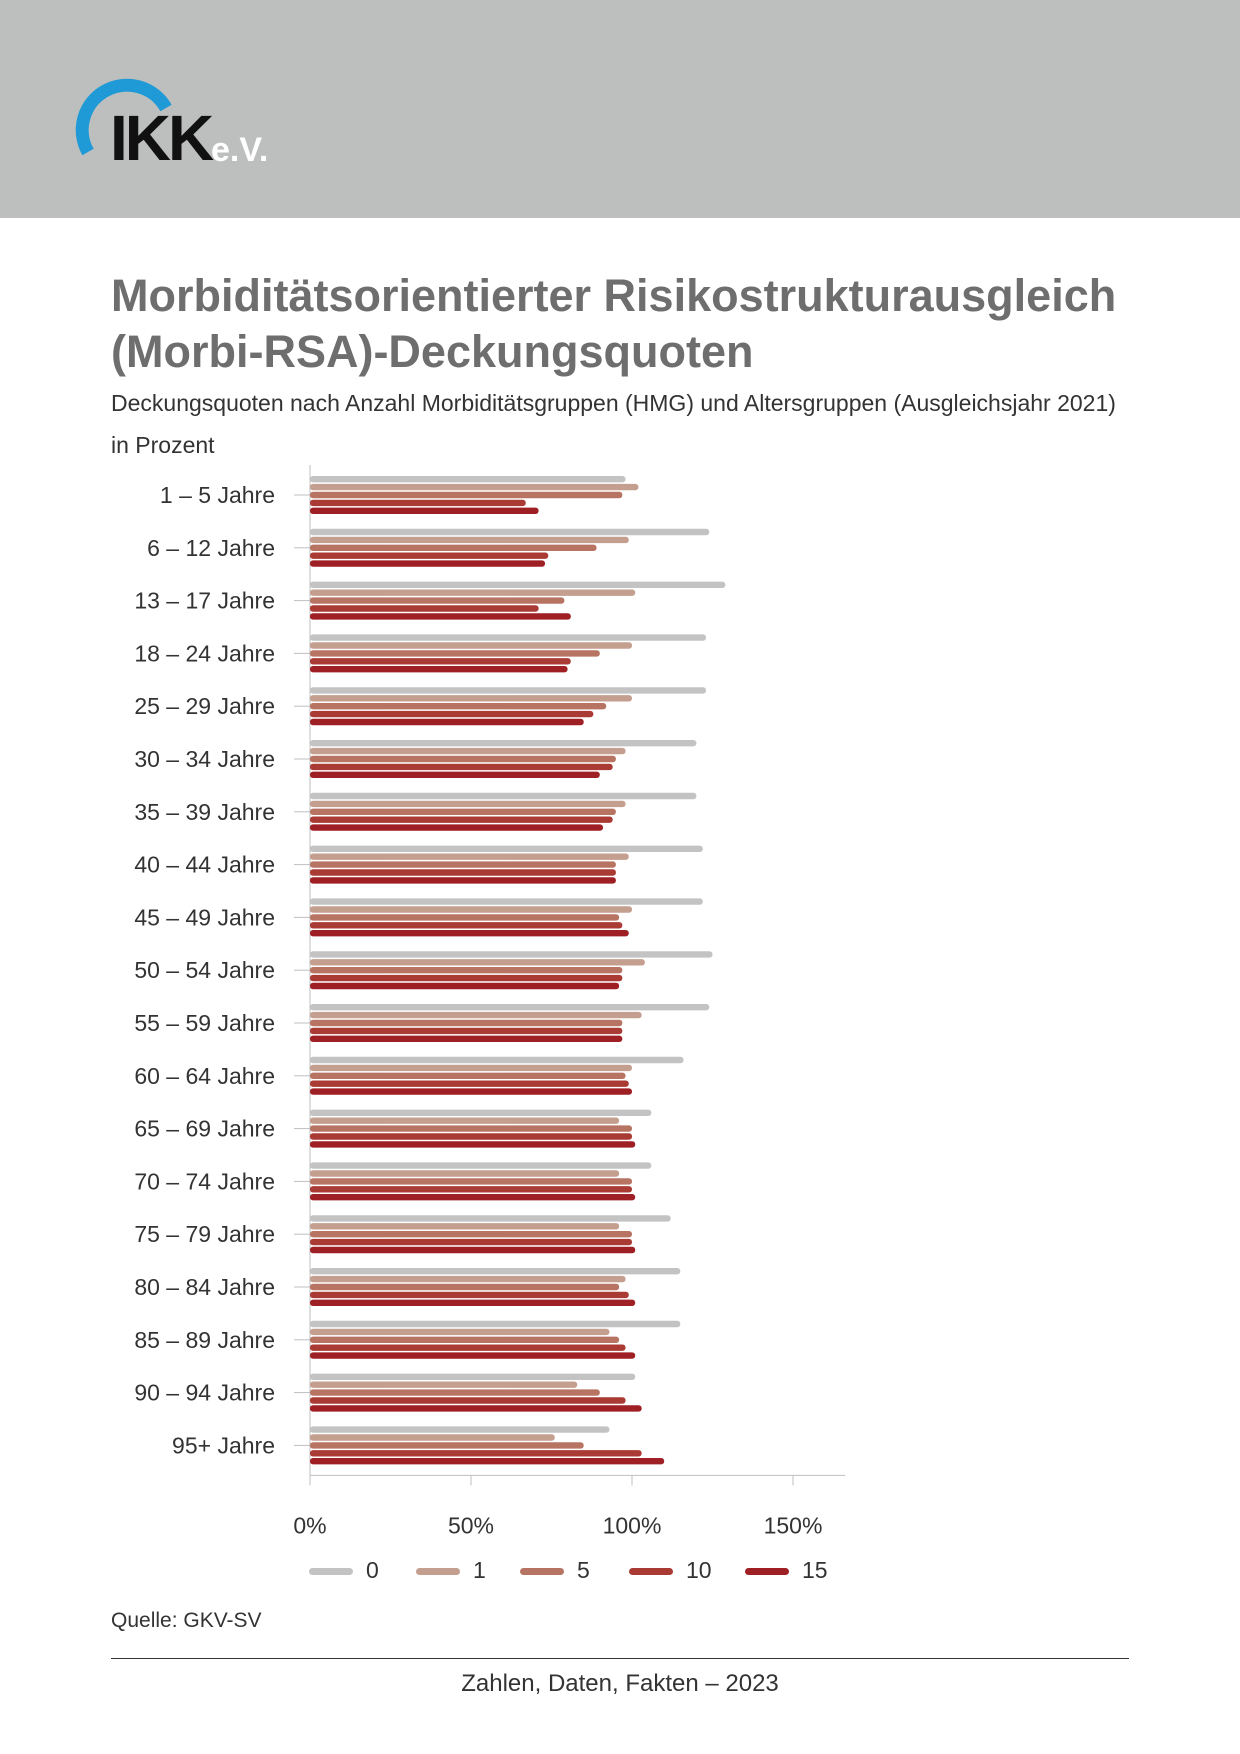 The height and width of the screenshot is (1754, 1240). I want to click on category-label: 45 – 49 Jahre, so click(204, 917).